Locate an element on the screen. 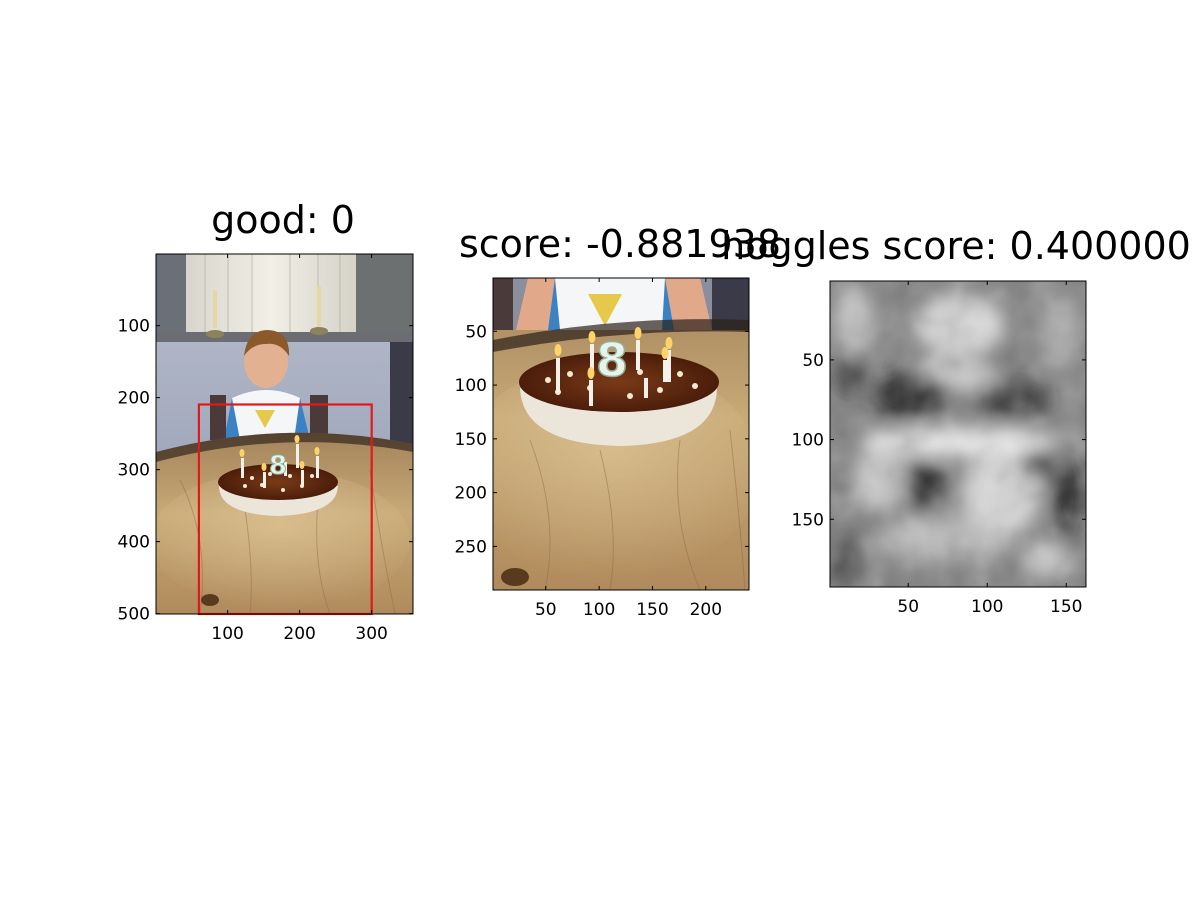 The height and width of the screenshot is (900, 1200). panel-cropped-image: score: -0.881938 is located at coordinates (618, 421).